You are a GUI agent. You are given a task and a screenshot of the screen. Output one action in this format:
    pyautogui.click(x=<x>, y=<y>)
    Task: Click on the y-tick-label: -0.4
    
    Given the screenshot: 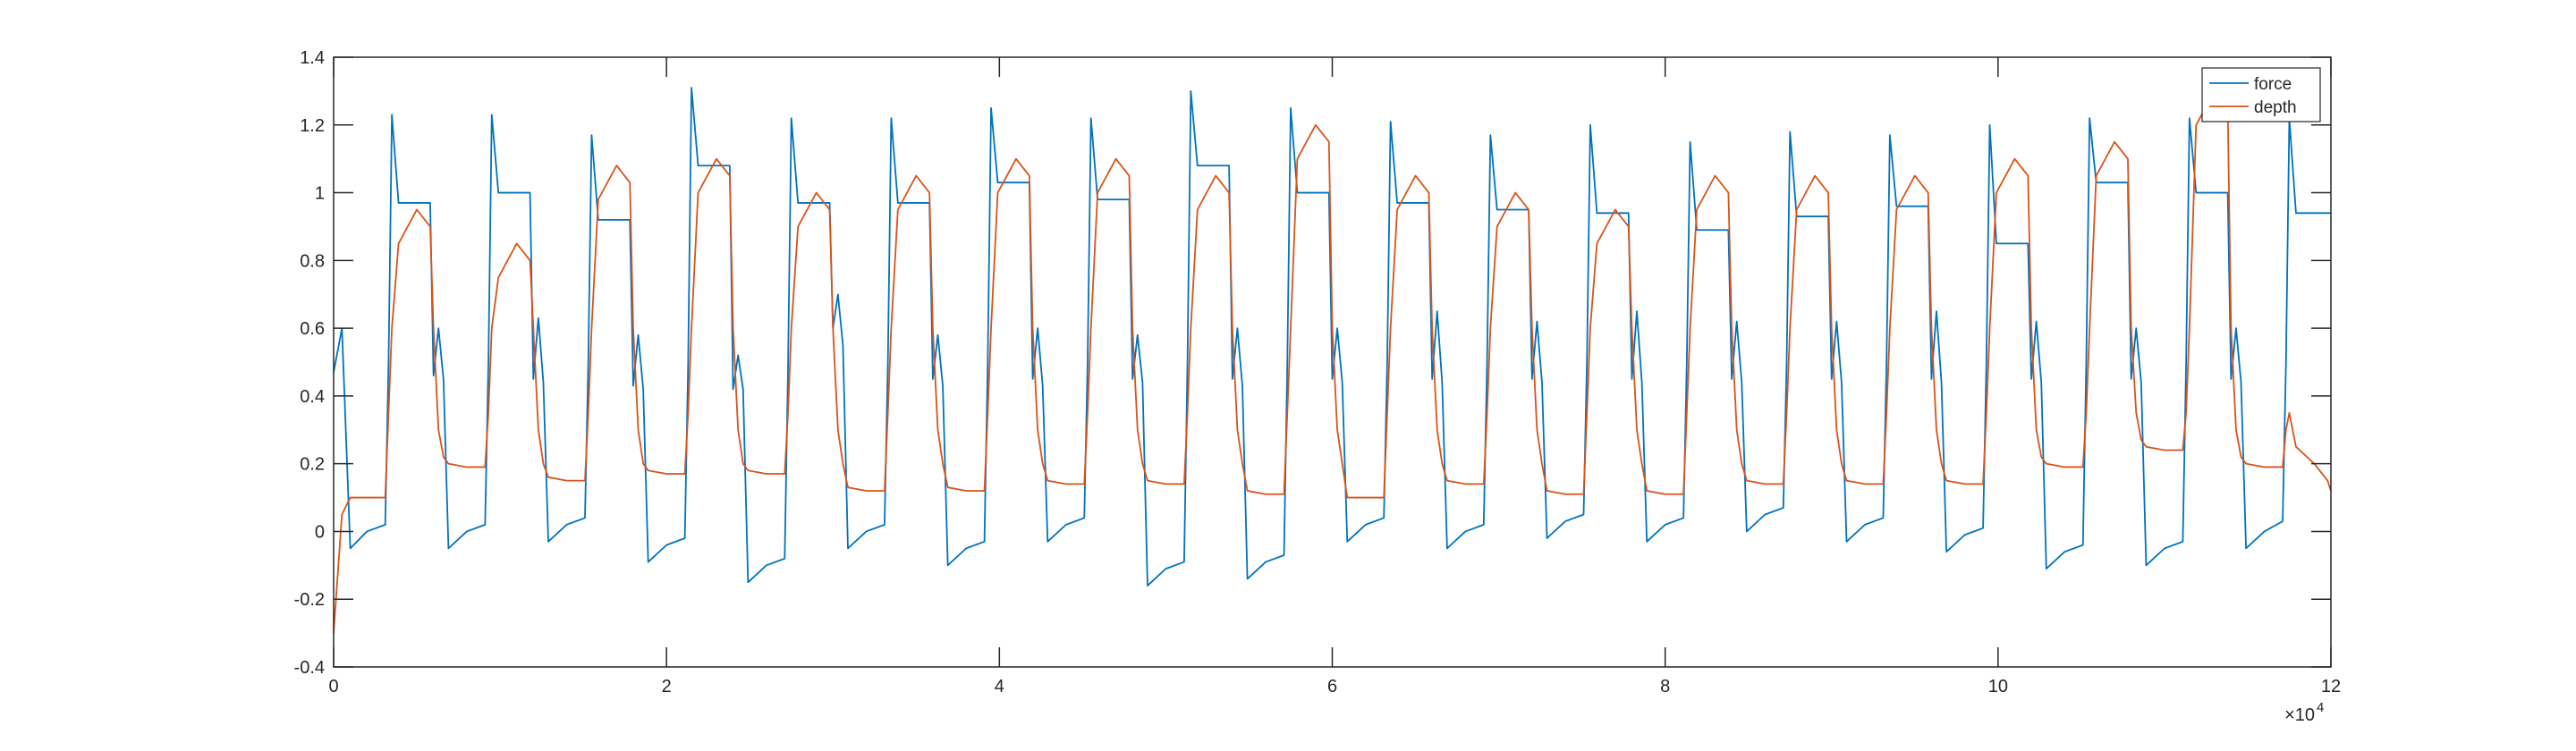 What is the action you would take?
    pyautogui.click(x=309, y=668)
    